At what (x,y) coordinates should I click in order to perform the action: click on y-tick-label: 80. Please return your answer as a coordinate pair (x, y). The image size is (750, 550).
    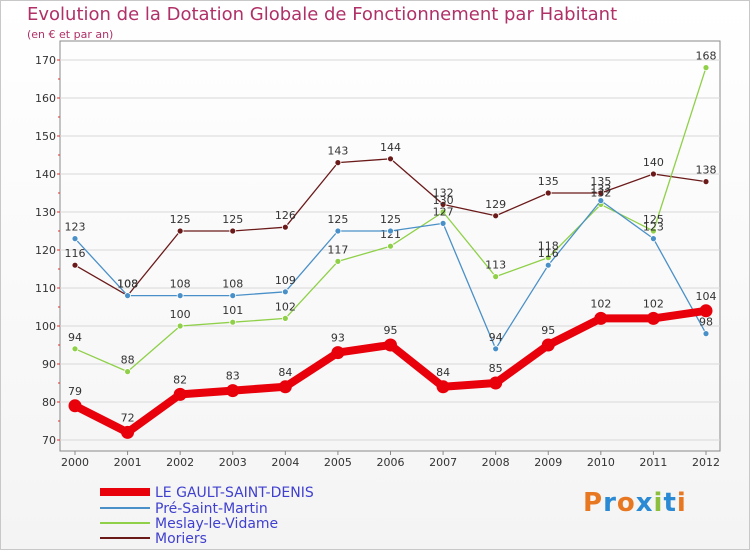
    Looking at the image, I should click on (49, 402).